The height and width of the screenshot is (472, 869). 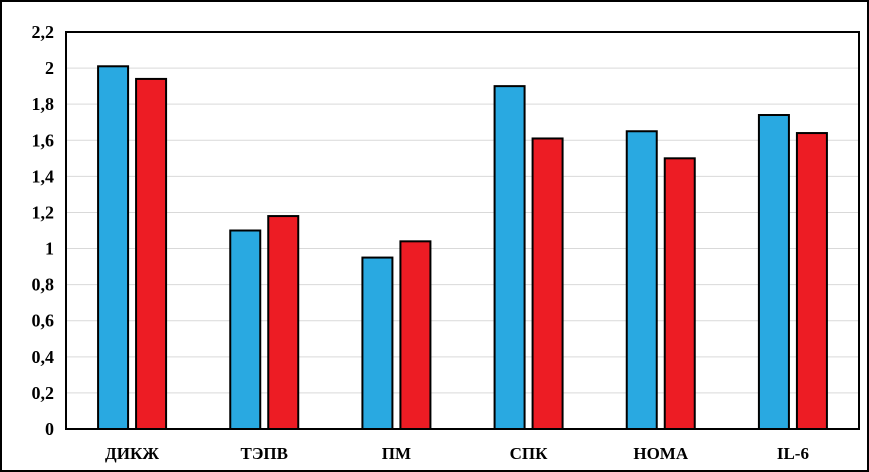 I want to click on x-axis-category-labels: ДИКЖ ТЭПВ ПМ СПК HOMA IL-6, so click(x=457, y=453).